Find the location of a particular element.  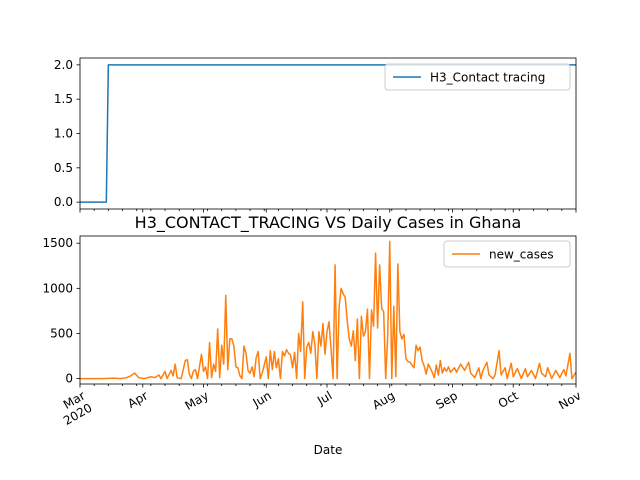

bottom-y-tick-label: 1000 is located at coordinates (57, 288).